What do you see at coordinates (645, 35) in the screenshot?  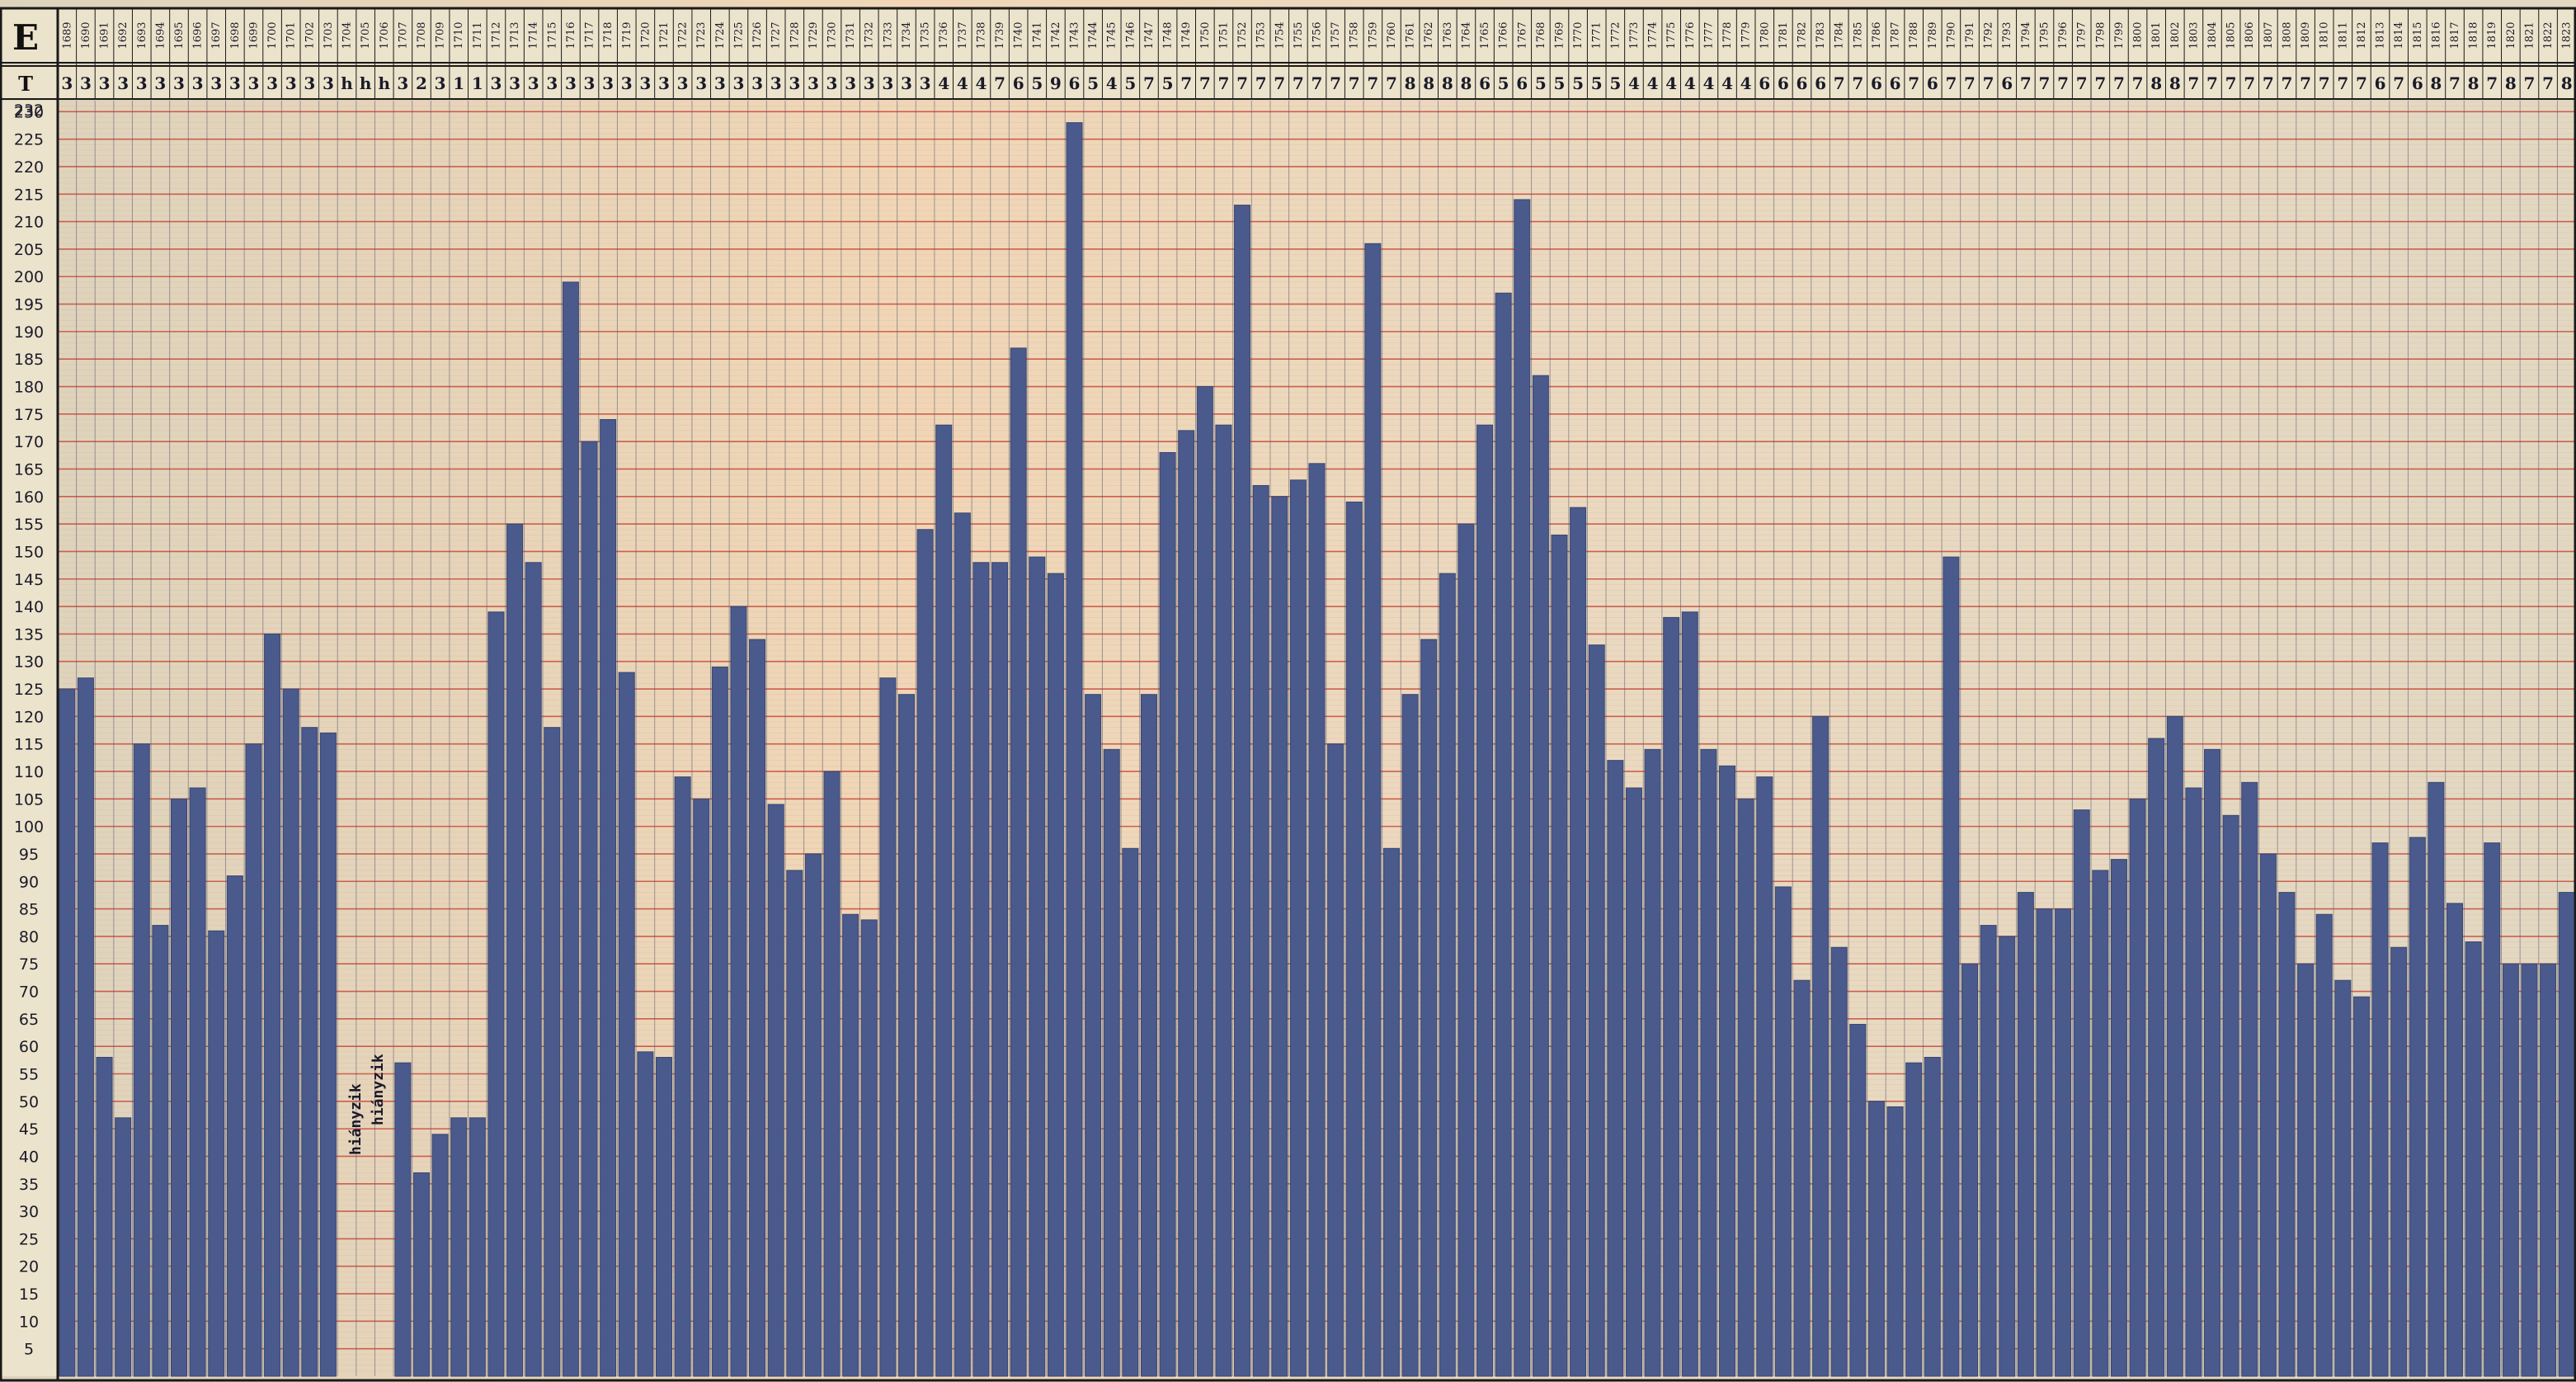 I see `year-label: 1720` at bounding box center [645, 35].